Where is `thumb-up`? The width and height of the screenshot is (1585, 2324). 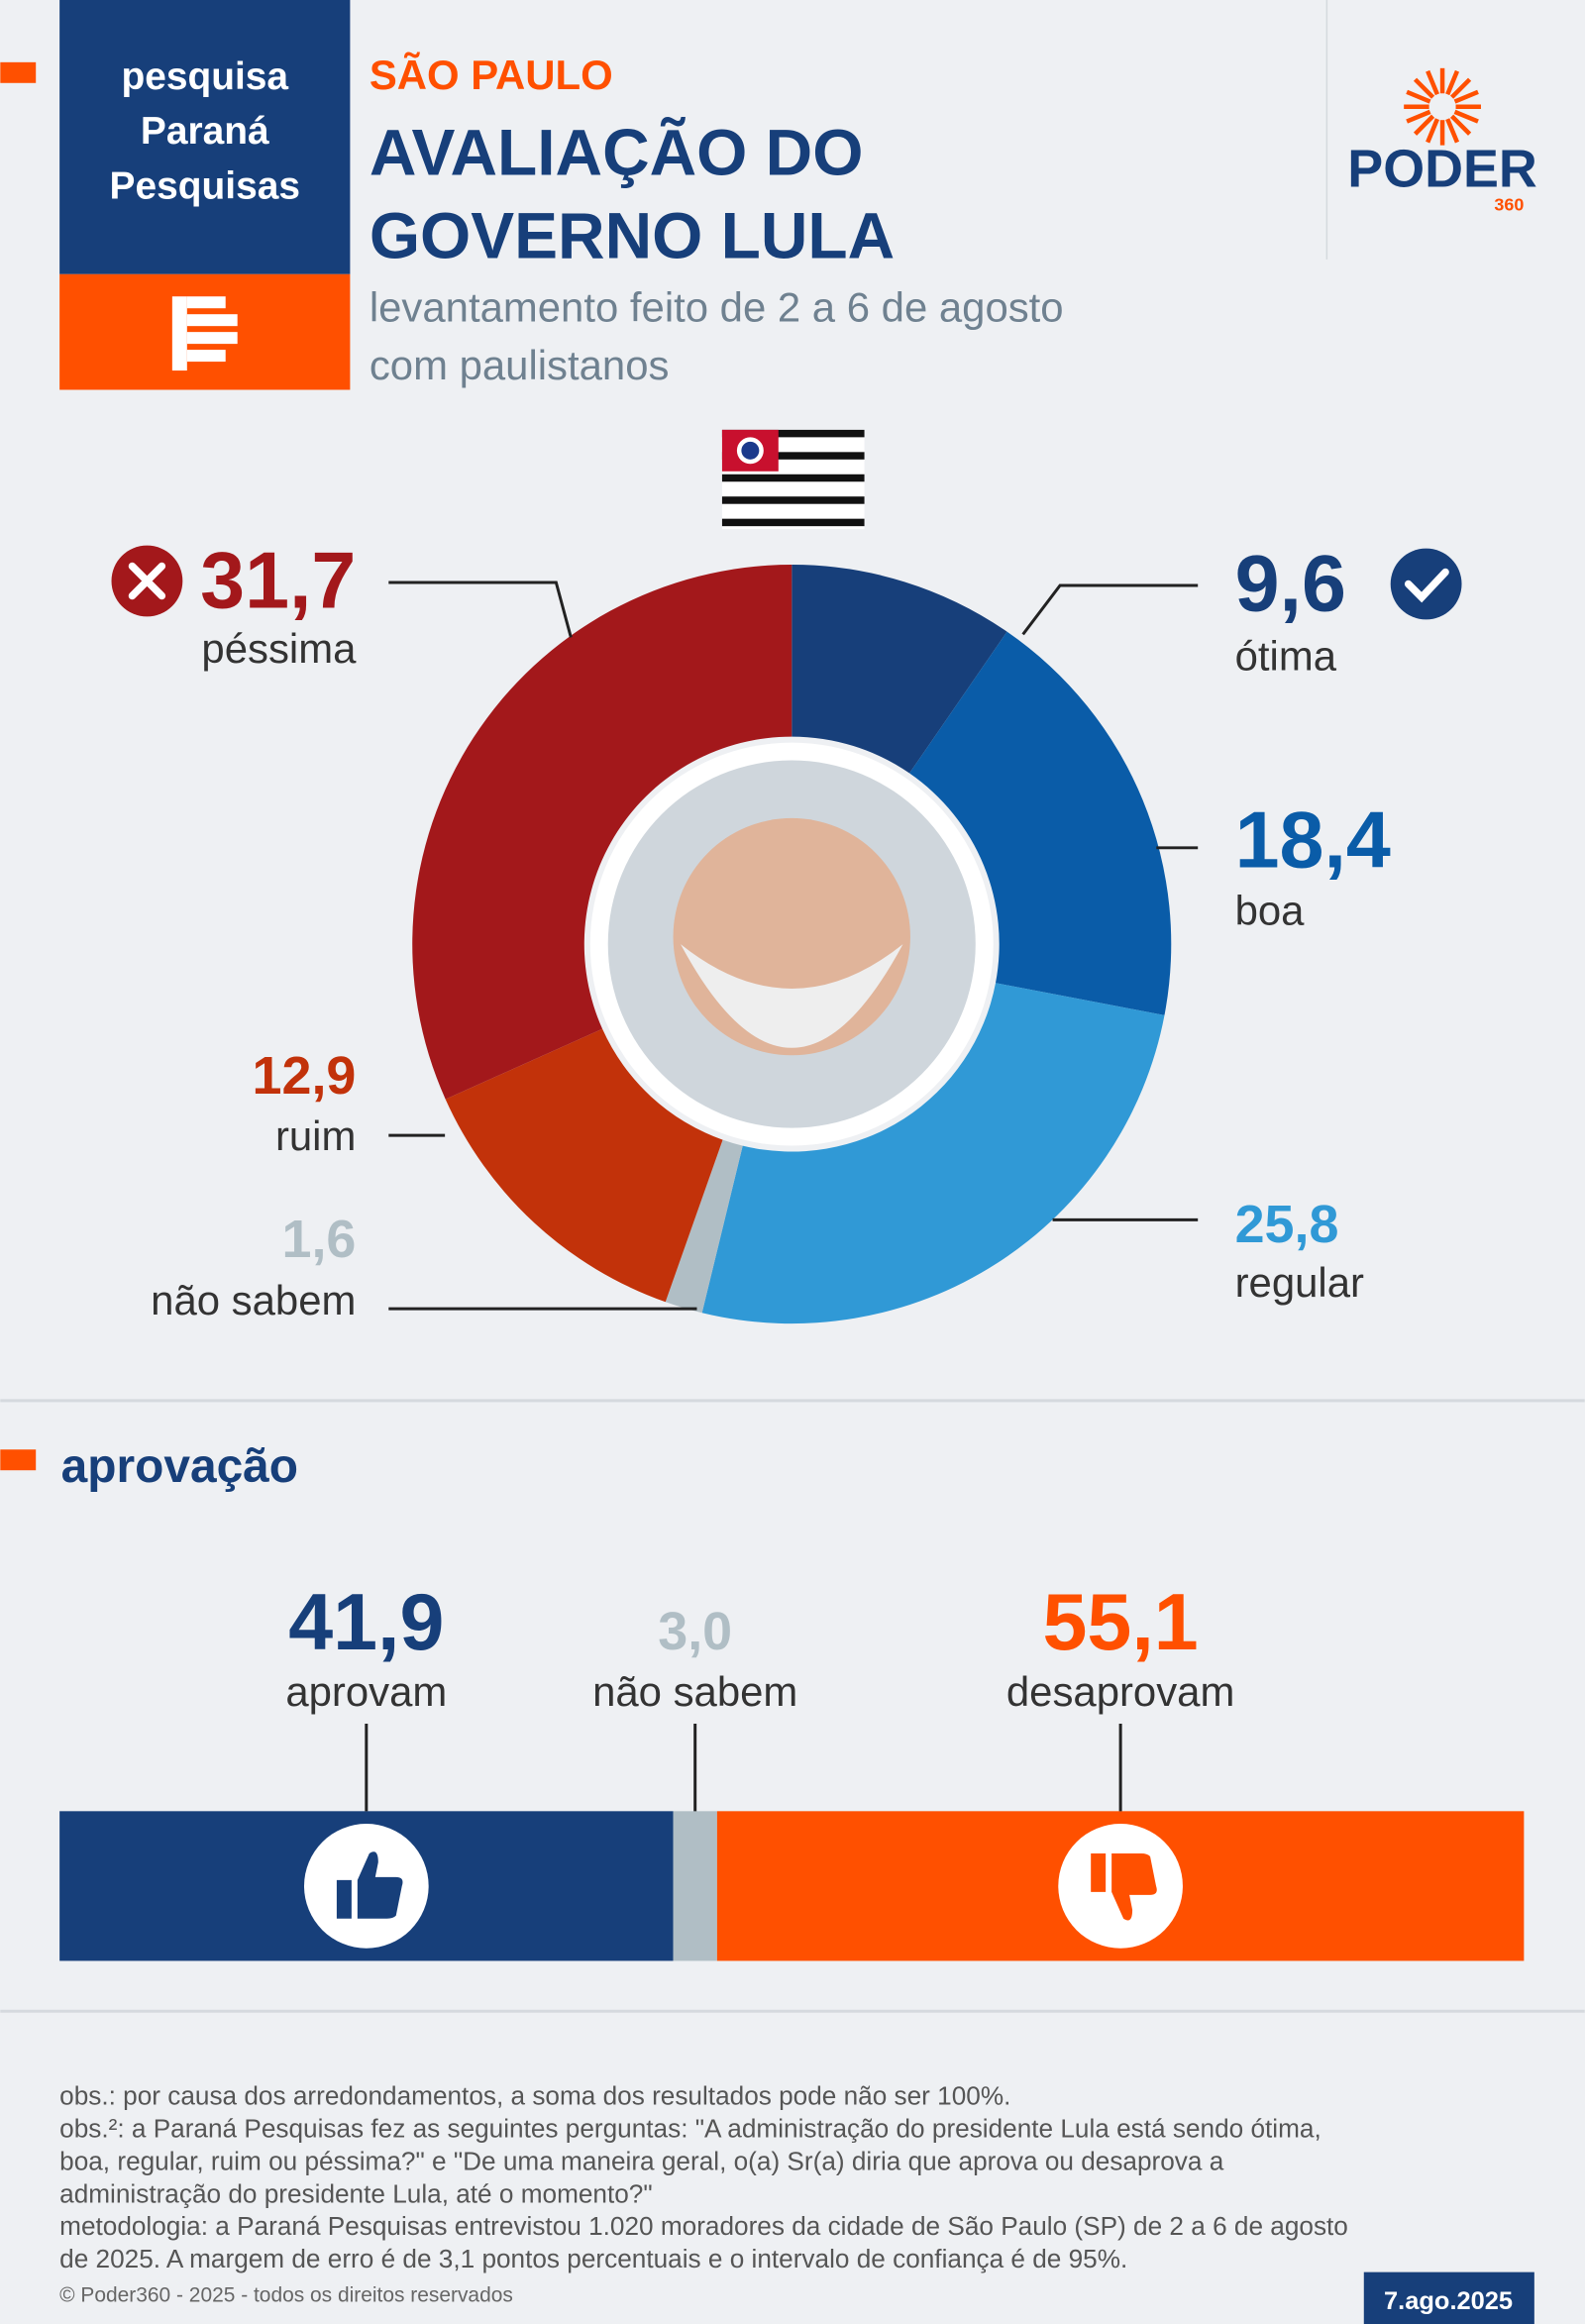
thumb-up is located at coordinates (369, 1885).